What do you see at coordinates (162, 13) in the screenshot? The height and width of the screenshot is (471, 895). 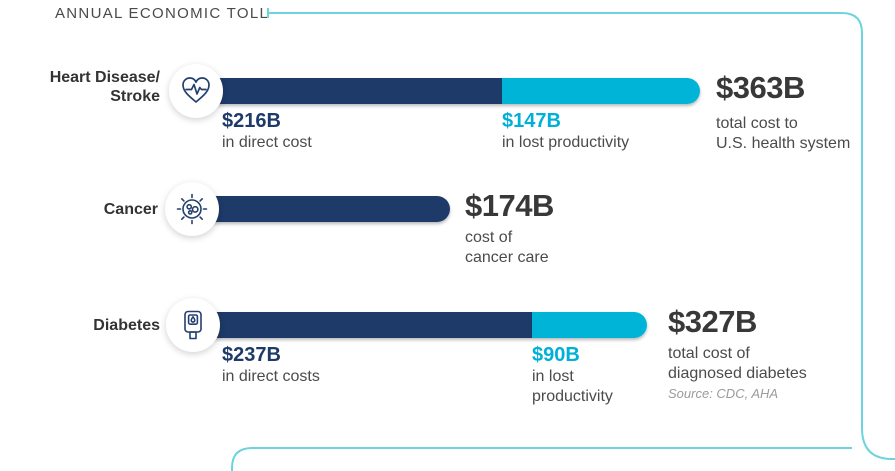 I see `page-title: ANNUAL ECONOMIC TOLL` at bounding box center [162, 13].